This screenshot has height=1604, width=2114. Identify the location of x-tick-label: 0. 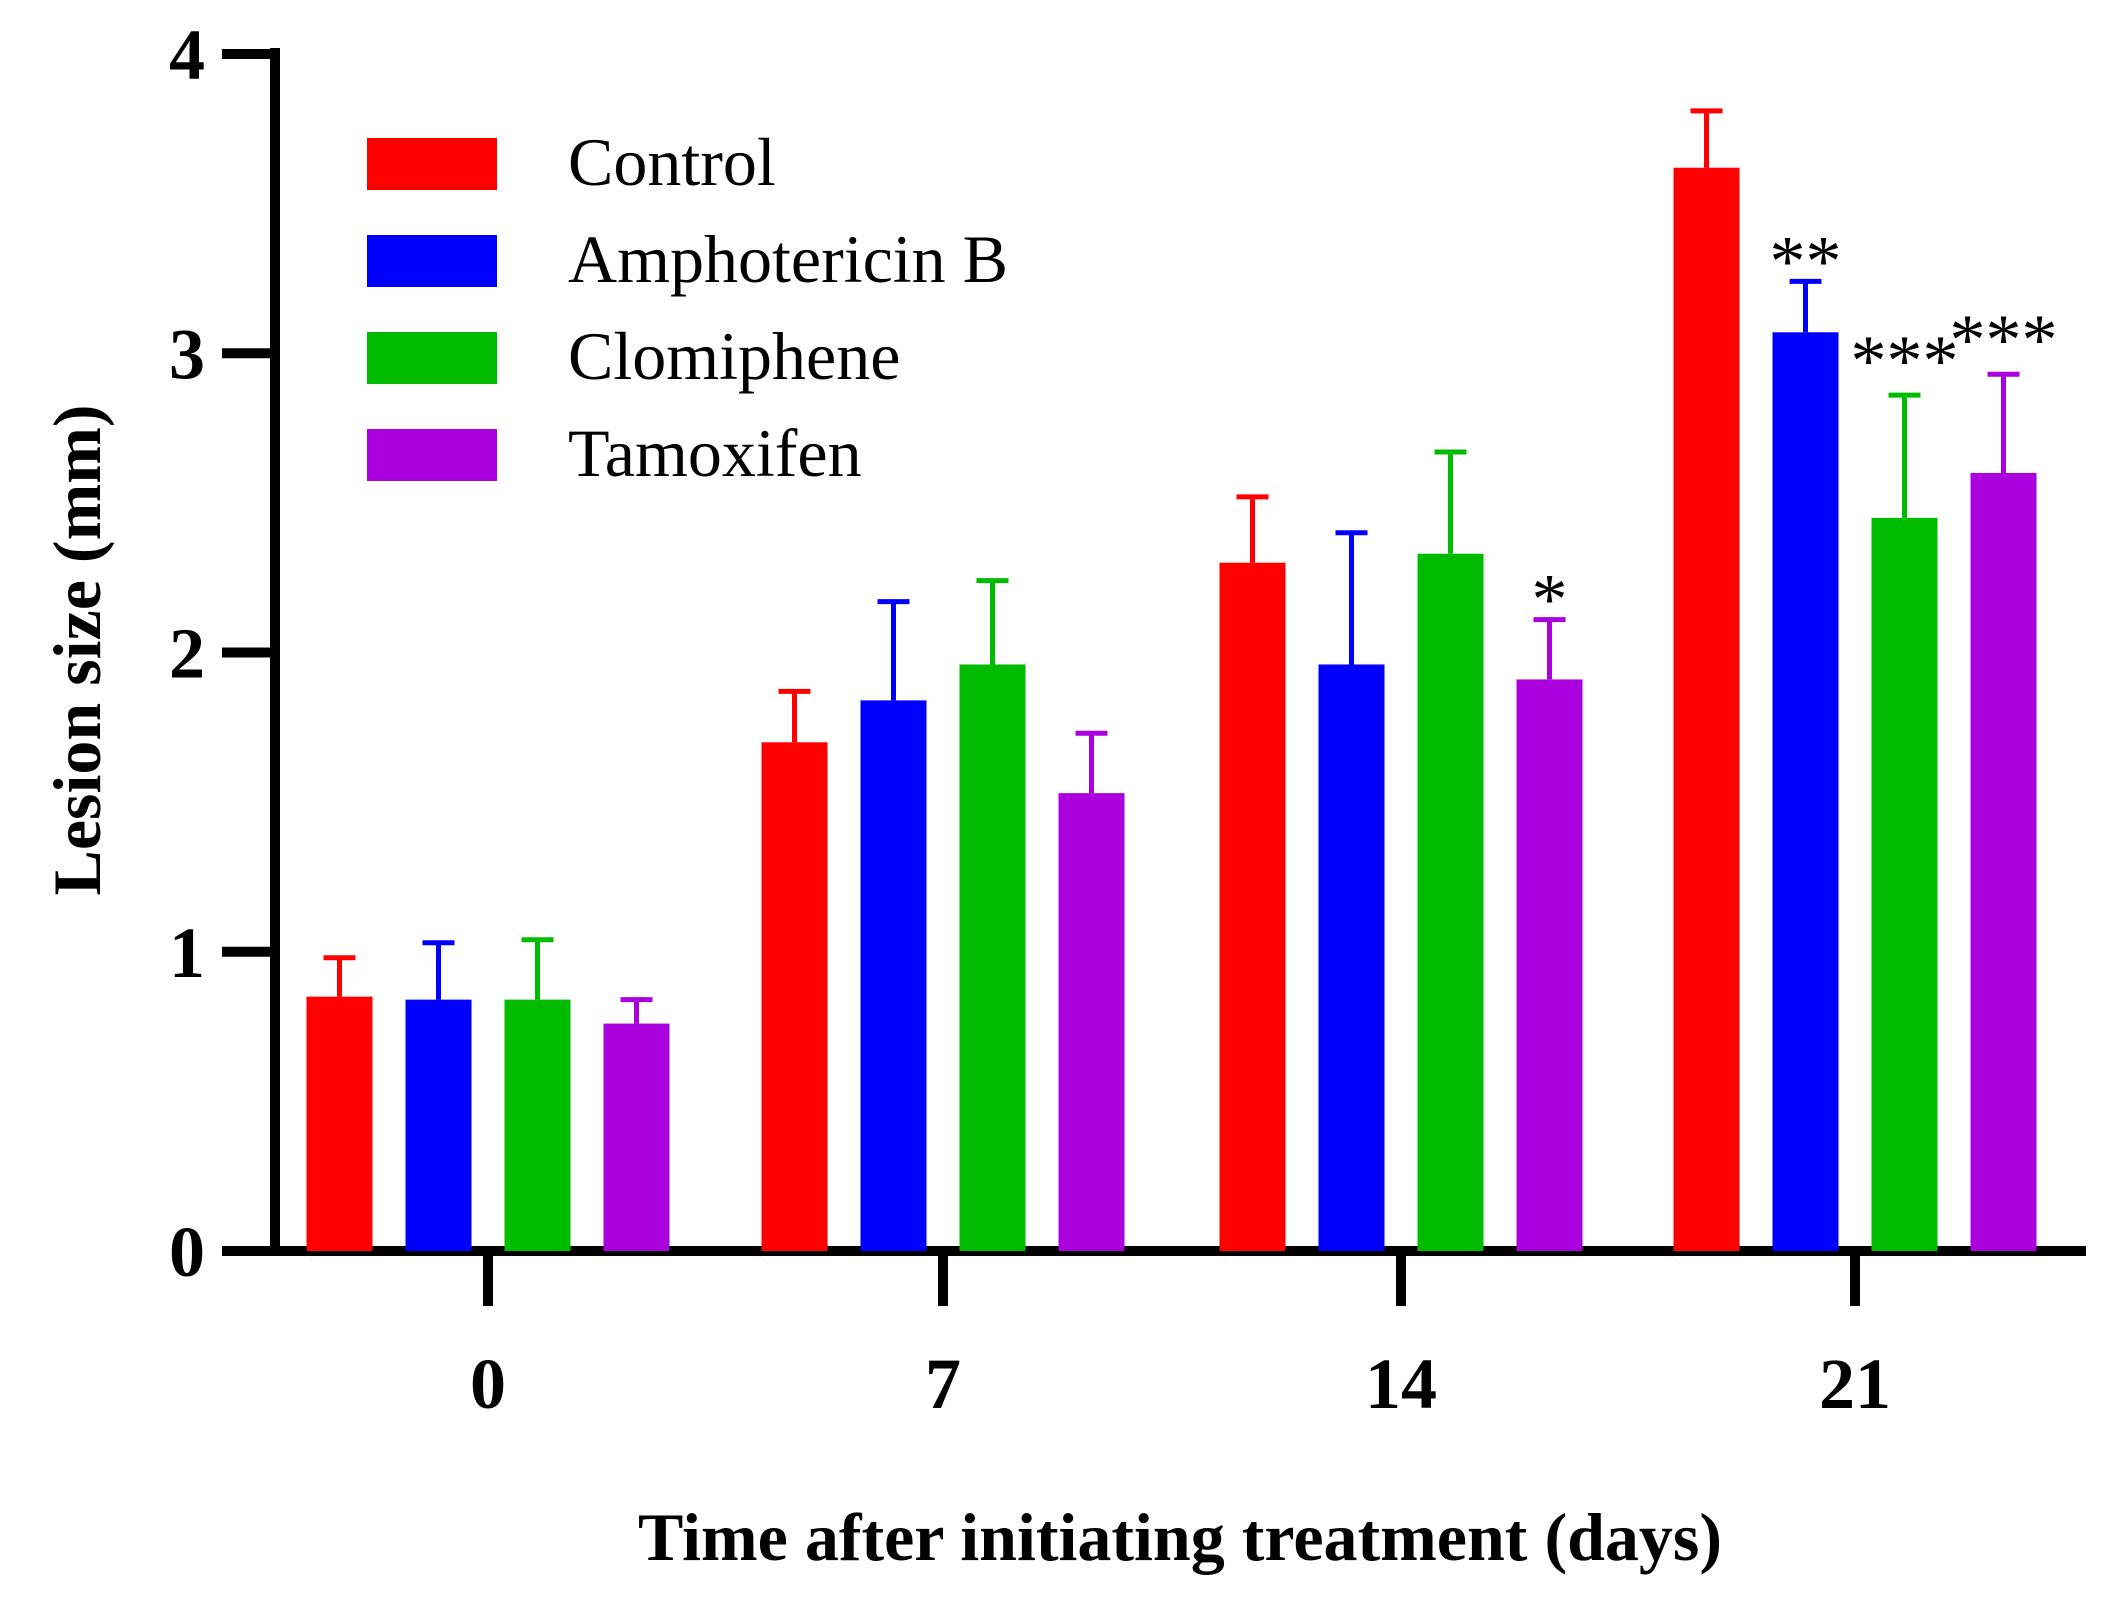
(488, 1384).